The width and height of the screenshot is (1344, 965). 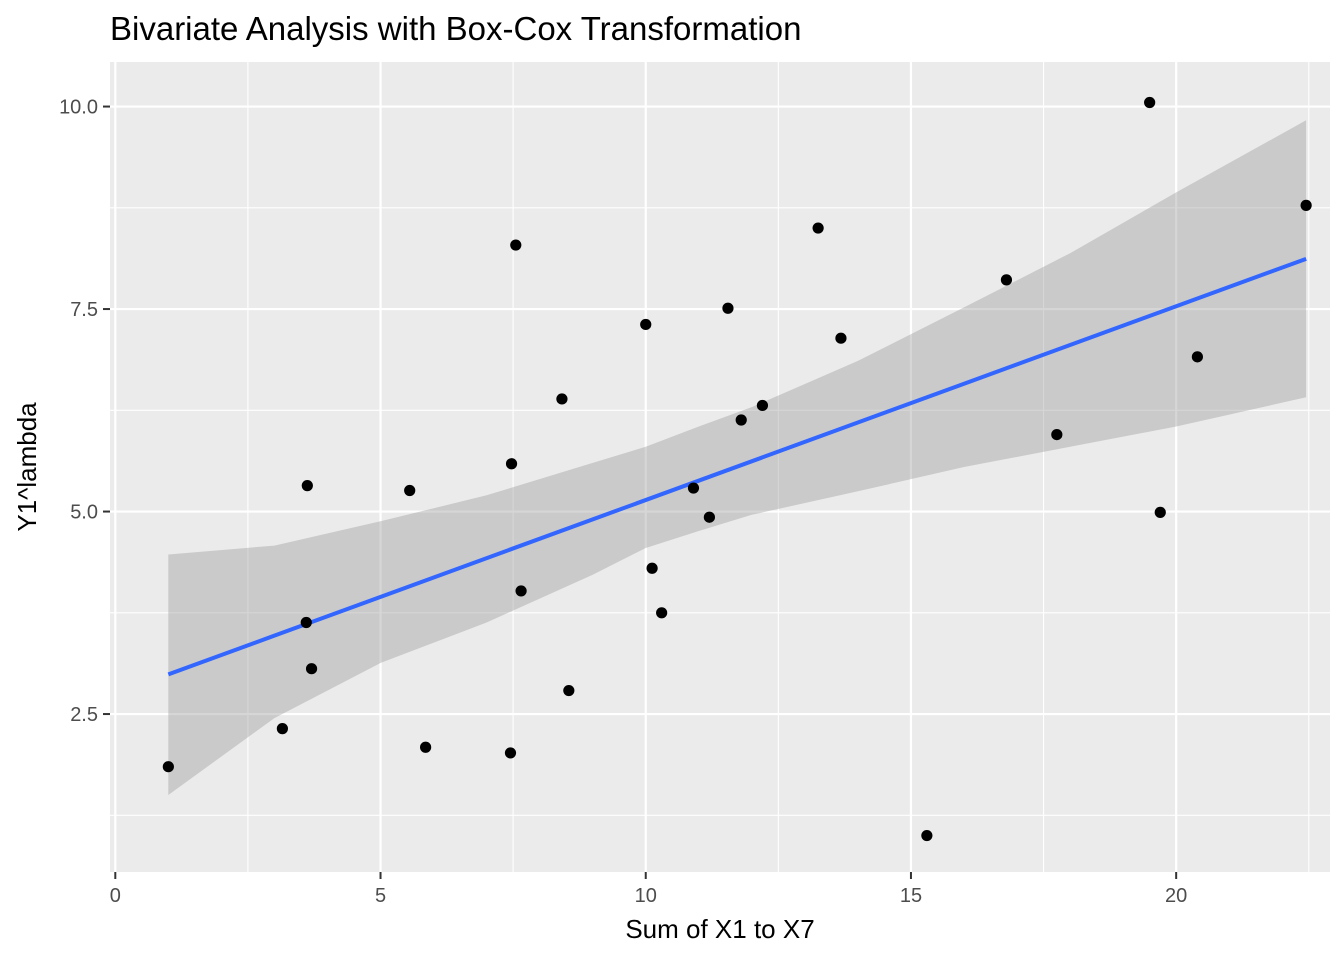 I want to click on x-tick-label: 10, so click(x=646, y=896).